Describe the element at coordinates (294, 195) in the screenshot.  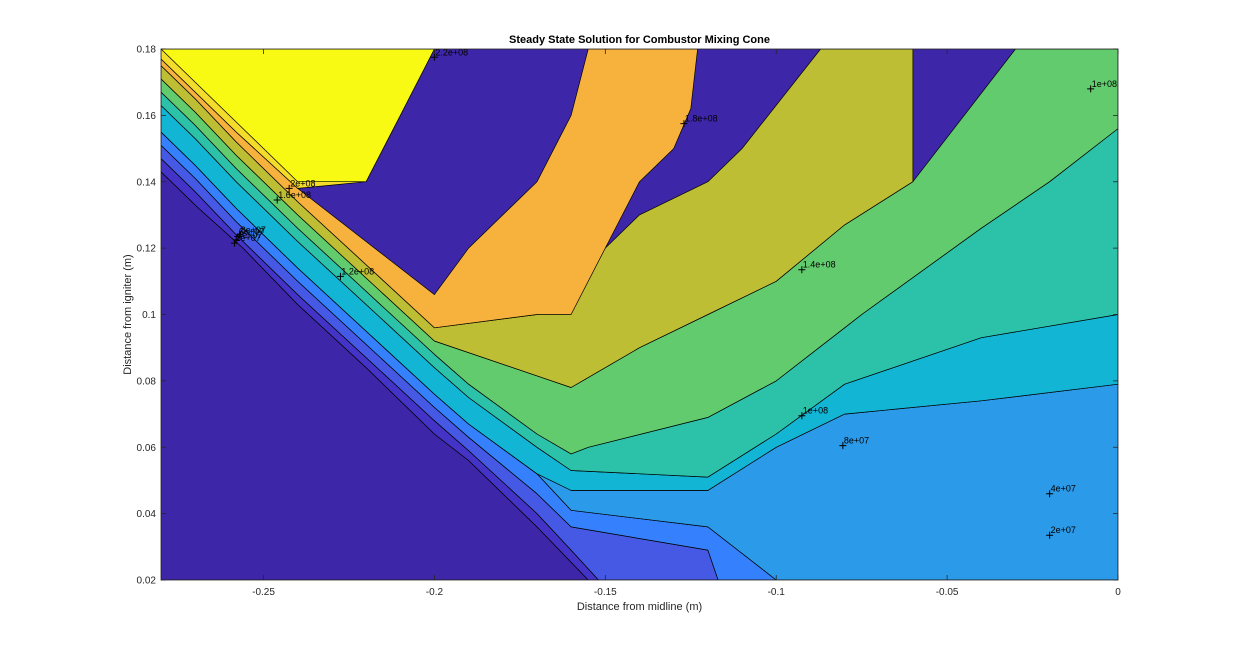
I see `contour-label: 1.6e+08` at that location.